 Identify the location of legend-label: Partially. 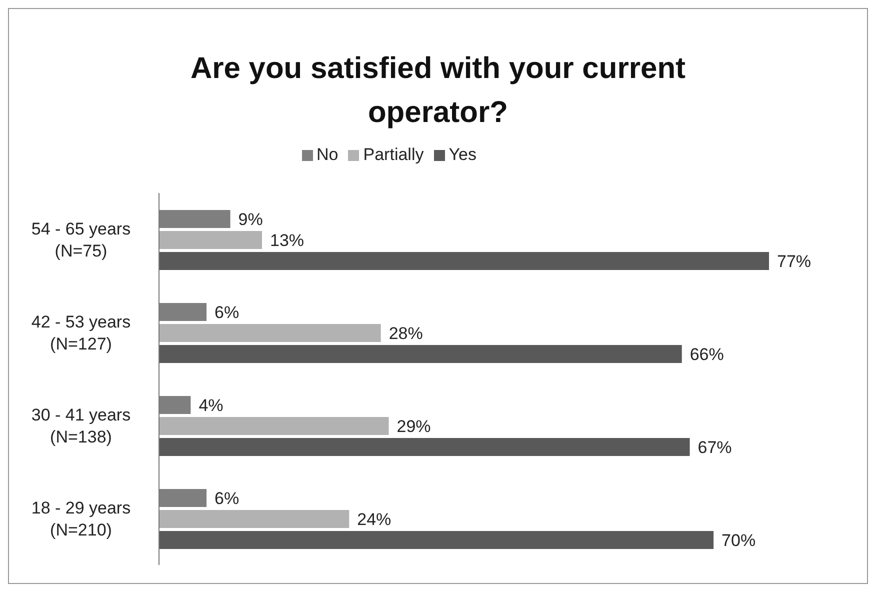
(393, 154).